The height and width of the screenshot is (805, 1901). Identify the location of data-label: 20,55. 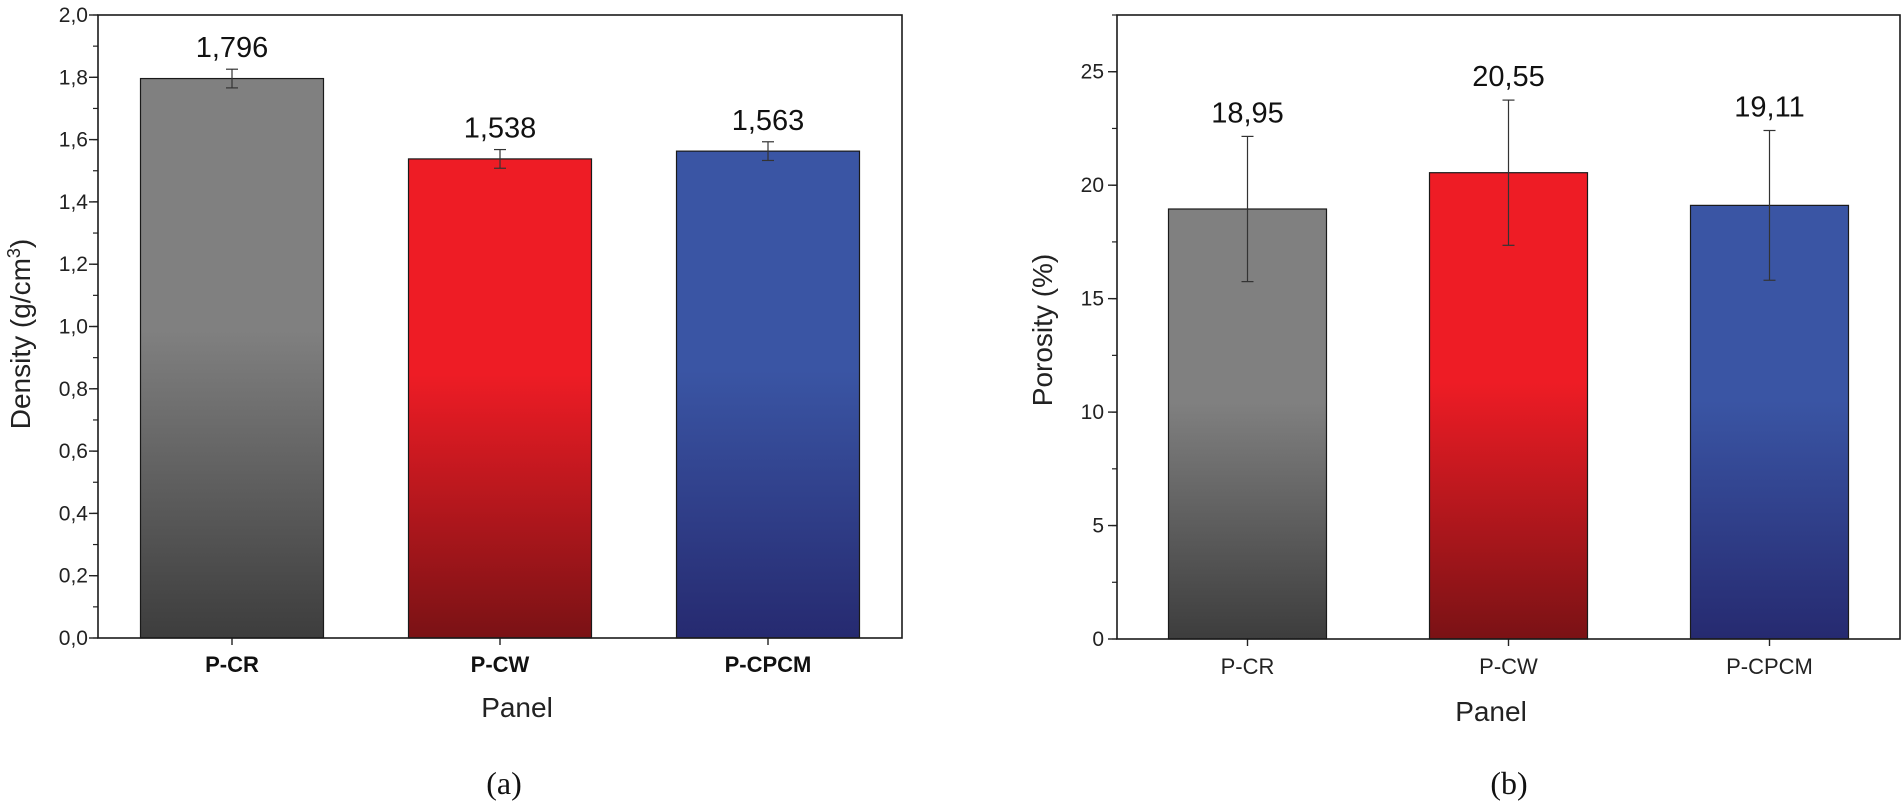
(1508, 77).